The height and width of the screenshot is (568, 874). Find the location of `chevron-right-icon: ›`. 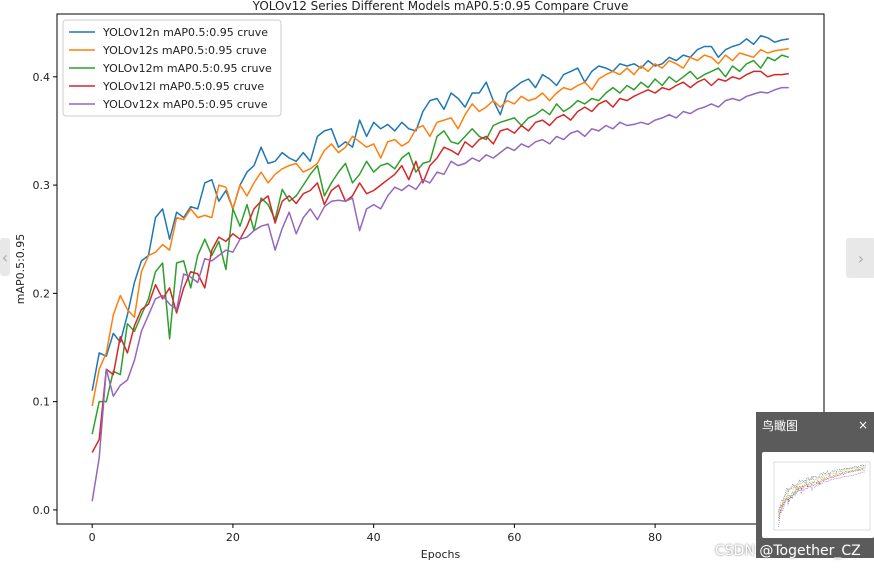

chevron-right-icon: › is located at coordinates (861, 258).